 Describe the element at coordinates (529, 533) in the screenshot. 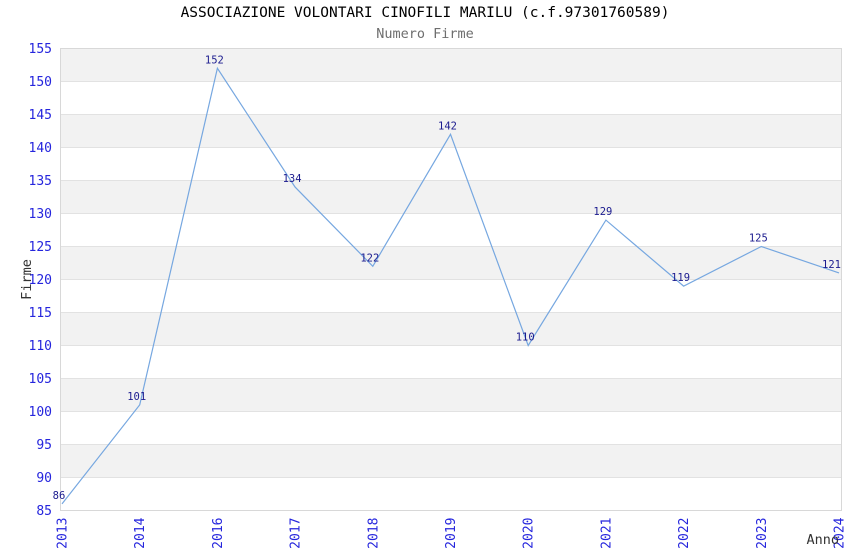

I see `x-tick-label: 2020` at that location.